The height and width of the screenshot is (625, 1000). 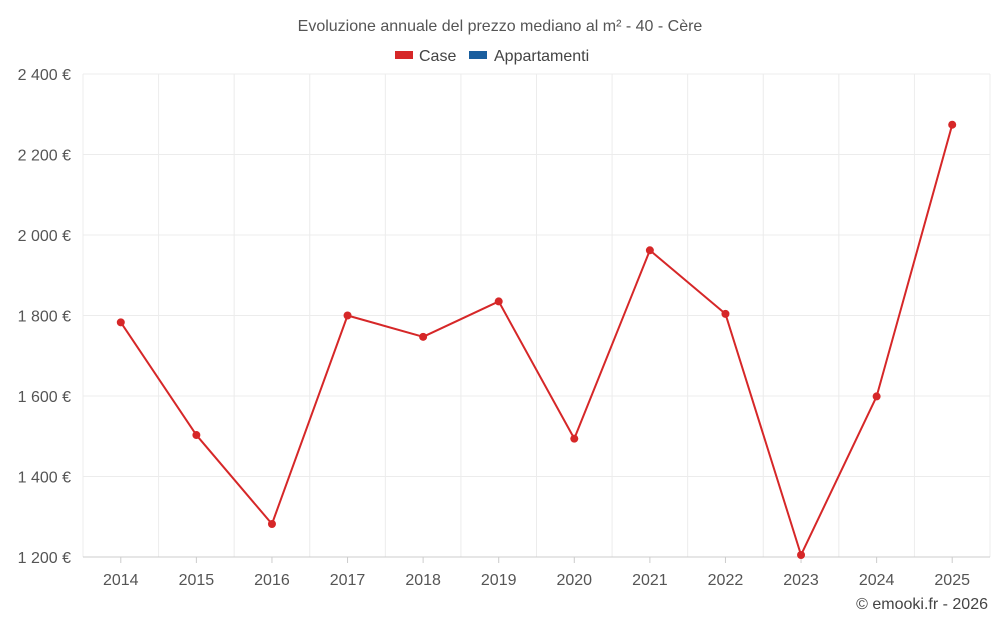 What do you see at coordinates (437, 56) in the screenshot?
I see `legend-label-case: Case` at bounding box center [437, 56].